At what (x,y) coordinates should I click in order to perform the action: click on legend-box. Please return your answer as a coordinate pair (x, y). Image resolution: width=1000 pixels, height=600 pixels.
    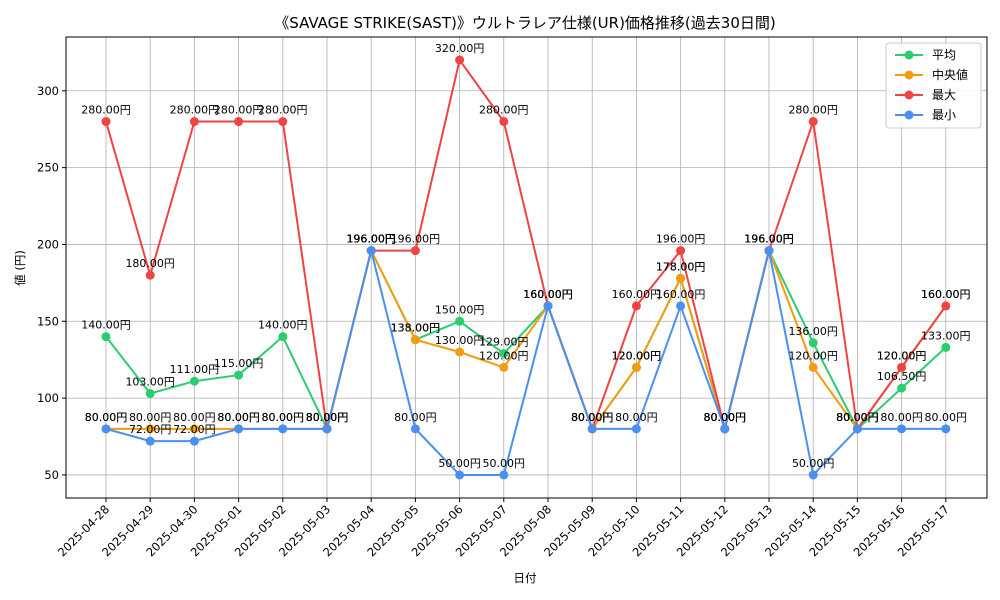
    Looking at the image, I should click on (933, 85).